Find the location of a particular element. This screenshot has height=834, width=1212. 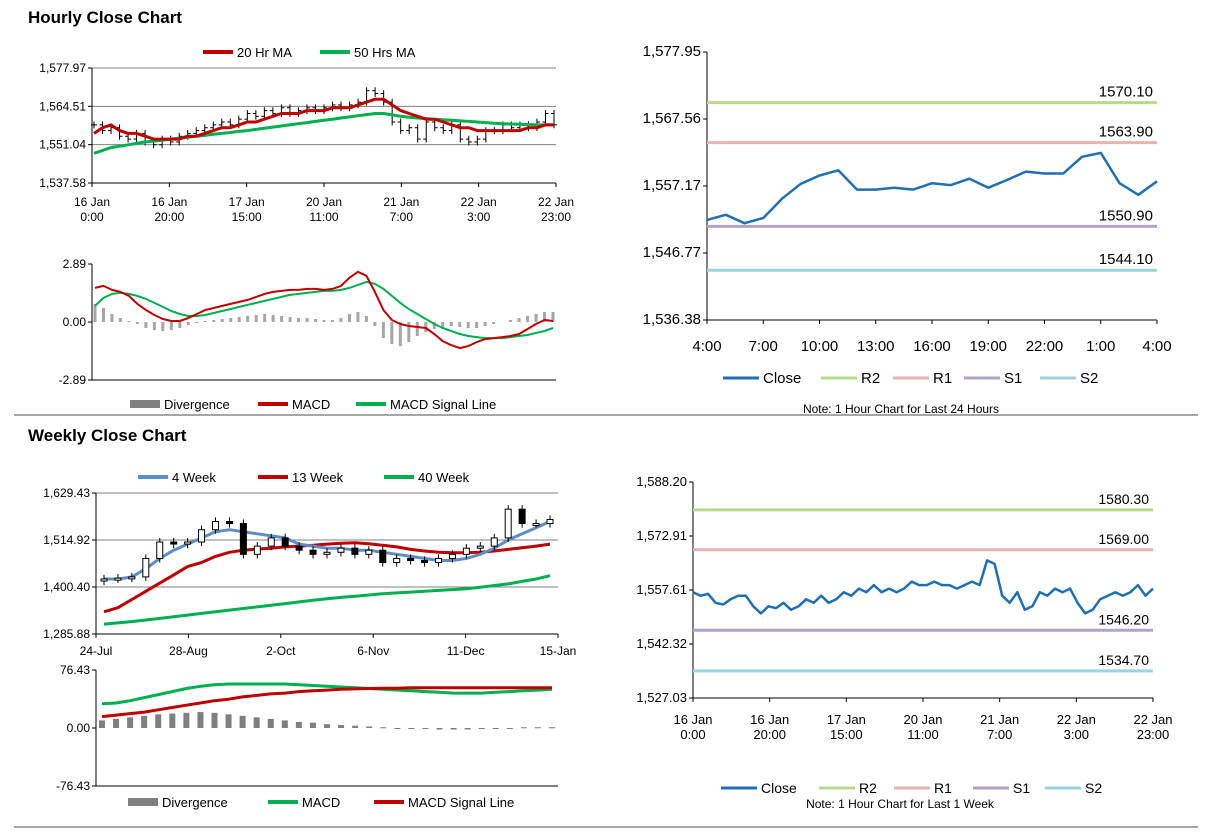

weekly-macd-y-tick-label: 76.43 is located at coordinates (75, 670).